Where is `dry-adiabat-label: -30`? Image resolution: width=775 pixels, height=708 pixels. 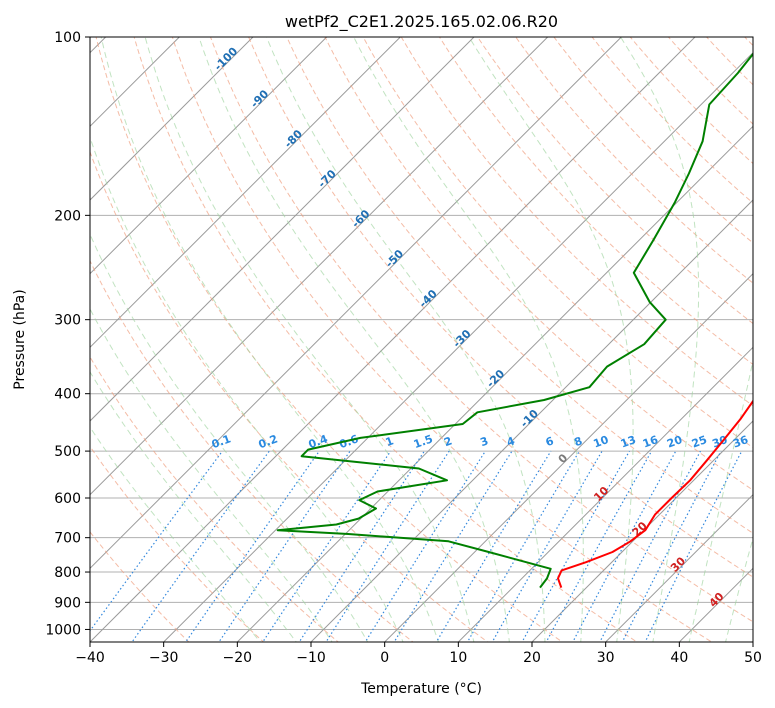 dry-adiabat-label: -30 is located at coordinates (461, 338).